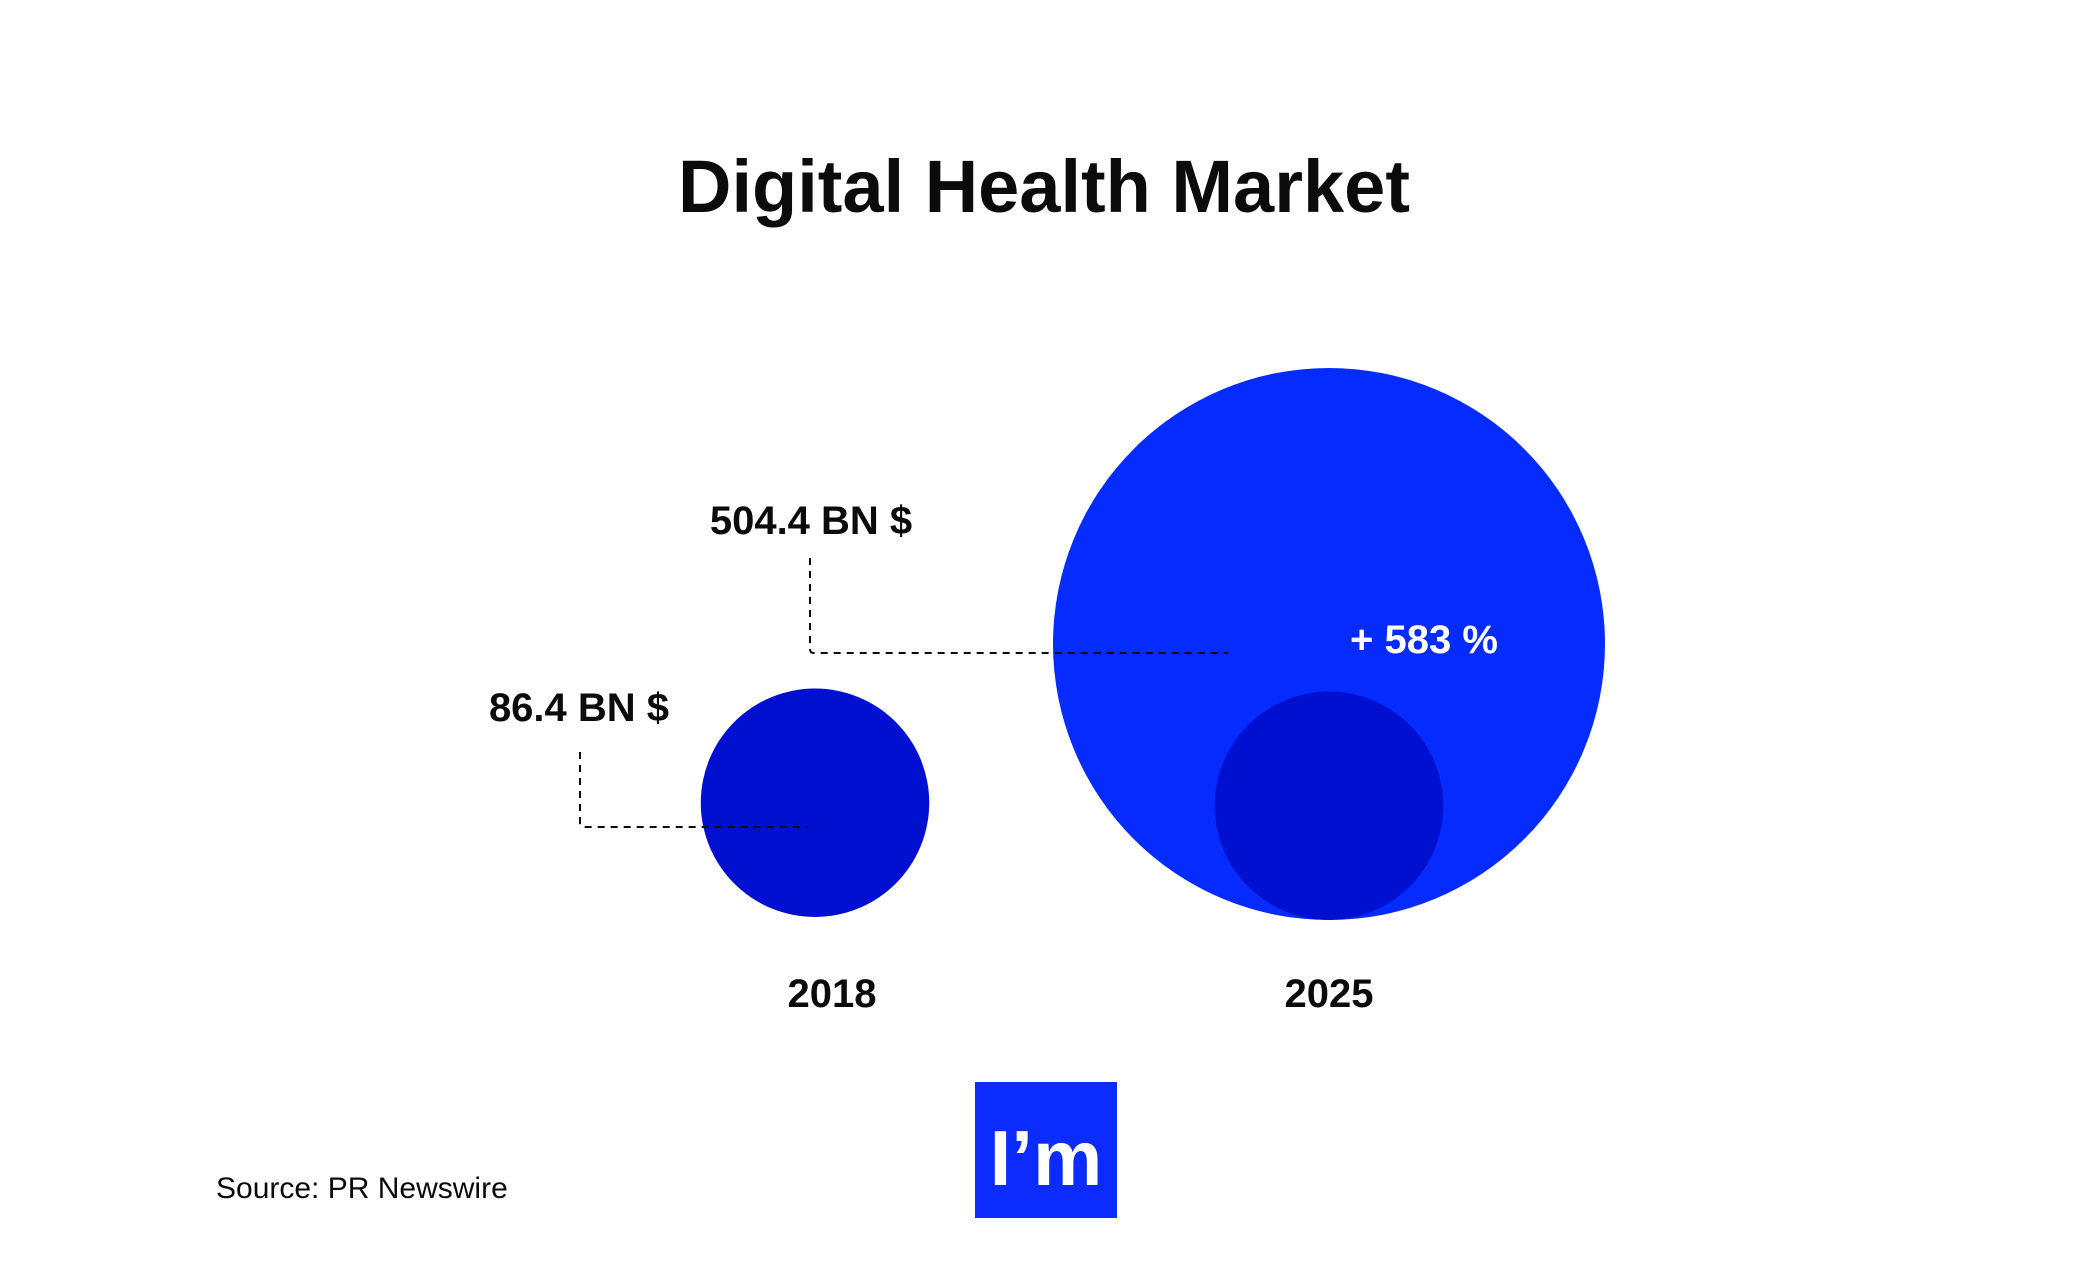  What do you see at coordinates (693, 790) in the screenshot?
I see `leader-line-2018` at bounding box center [693, 790].